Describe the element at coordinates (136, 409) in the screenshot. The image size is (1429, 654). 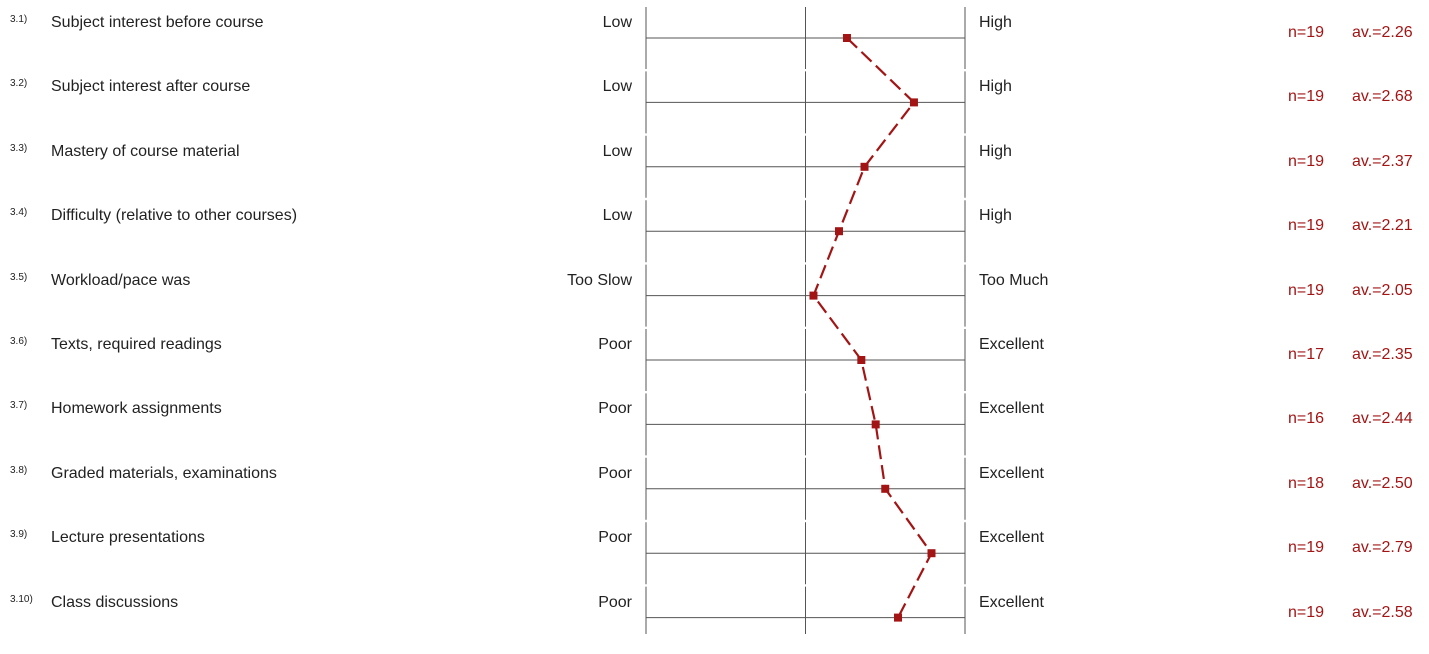
I see `item-label: Homework assignments` at that location.